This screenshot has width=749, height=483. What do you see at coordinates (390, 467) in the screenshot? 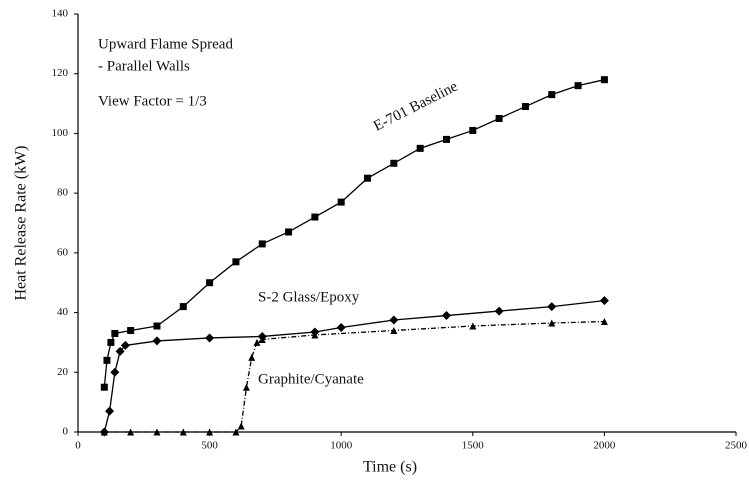
I see `x-axis-title: Time (s)` at bounding box center [390, 467].